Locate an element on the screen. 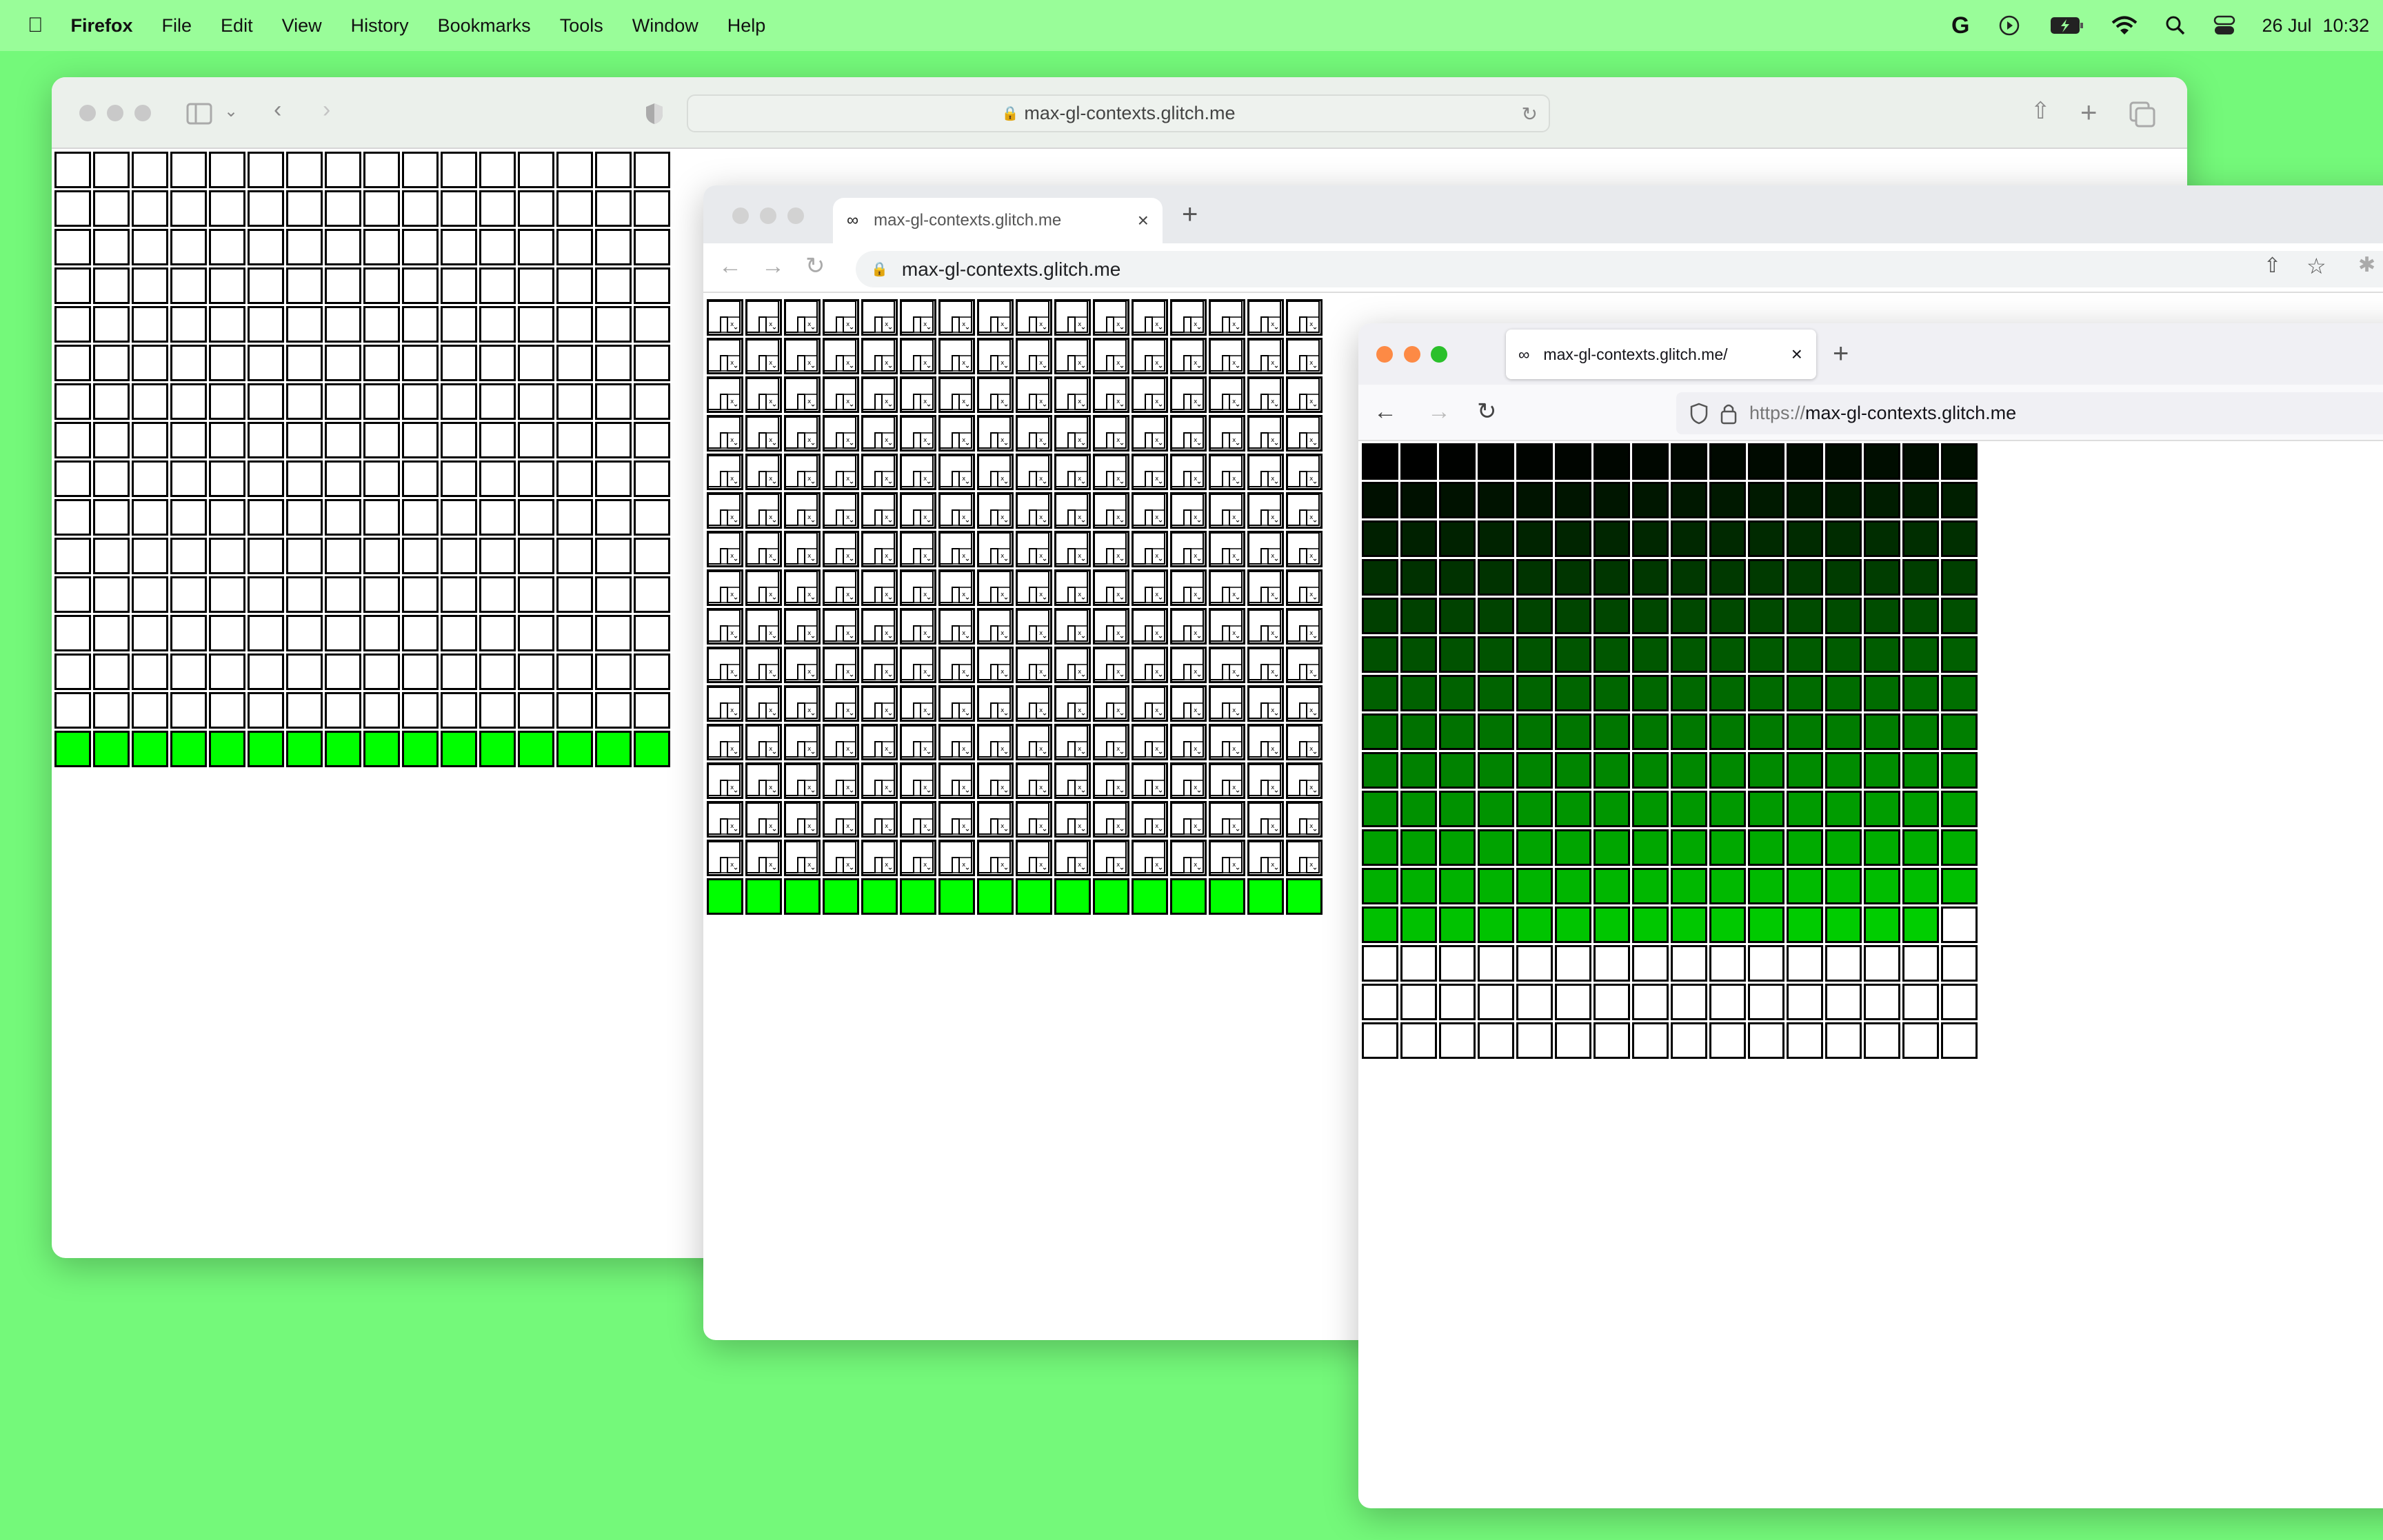  search-icon is located at coordinates (2175, 26).